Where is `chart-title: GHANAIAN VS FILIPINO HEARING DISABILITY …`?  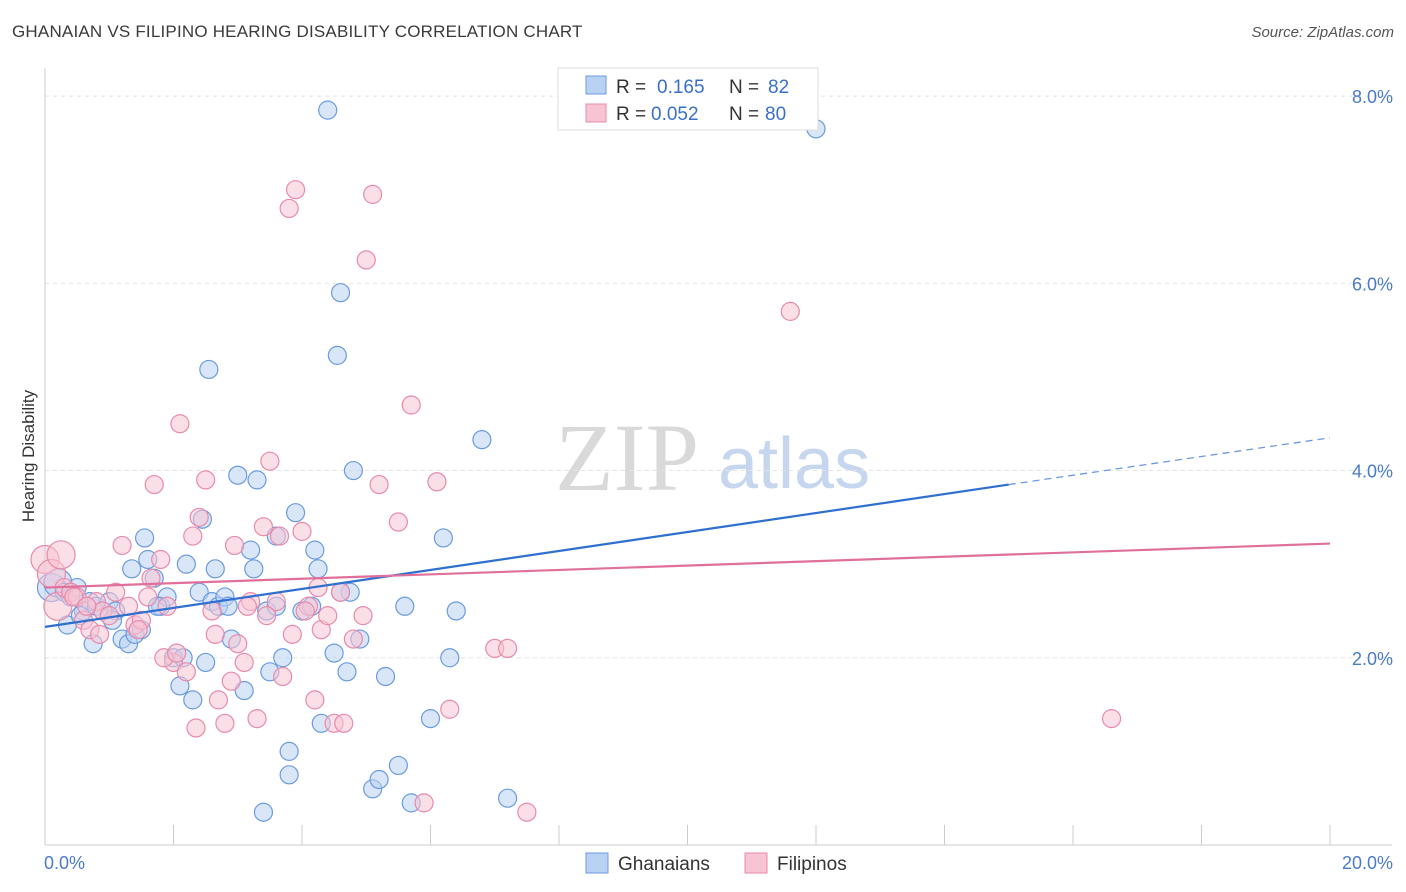 chart-title: GHANAIAN VS FILIPINO HEARING DISABILITY … is located at coordinates (297, 31).